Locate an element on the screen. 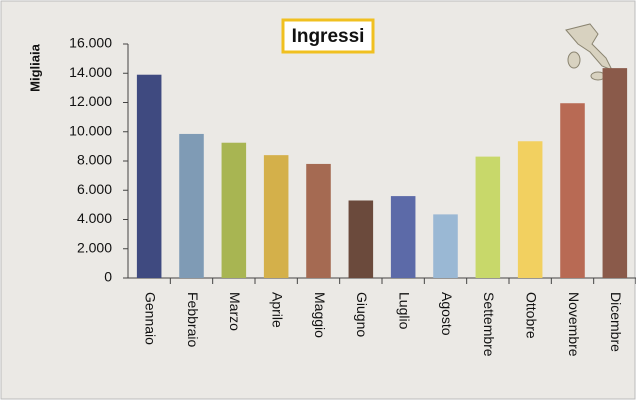  y-tick-label: 12.000 is located at coordinates (90, 101).